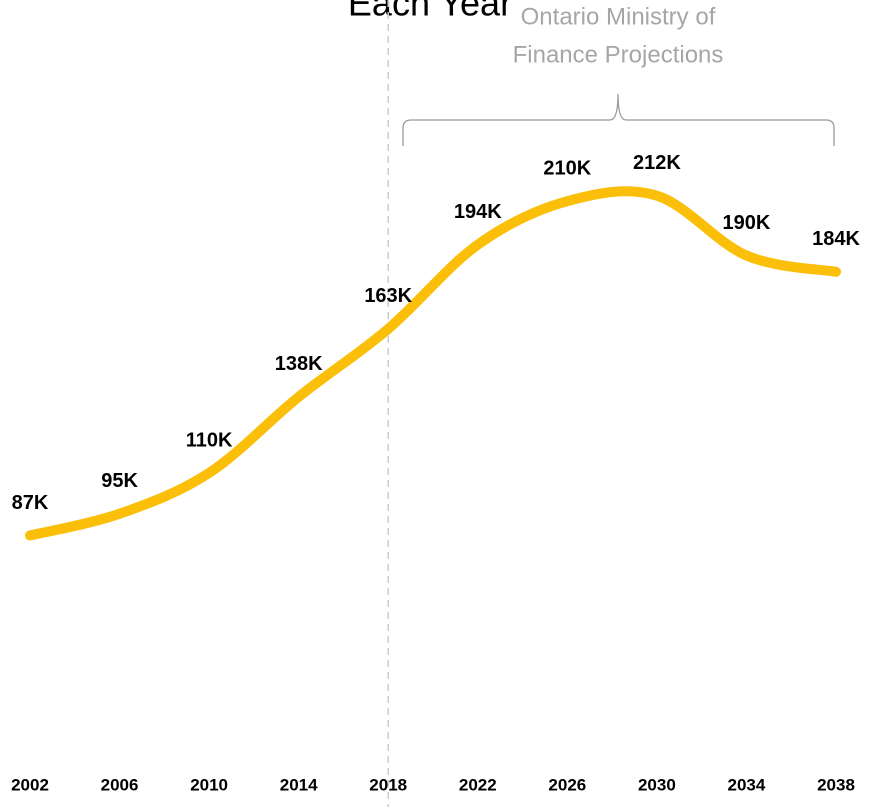 The width and height of the screenshot is (871, 807). What do you see at coordinates (299, 784) in the screenshot?
I see `x-tick-label: 2014` at bounding box center [299, 784].